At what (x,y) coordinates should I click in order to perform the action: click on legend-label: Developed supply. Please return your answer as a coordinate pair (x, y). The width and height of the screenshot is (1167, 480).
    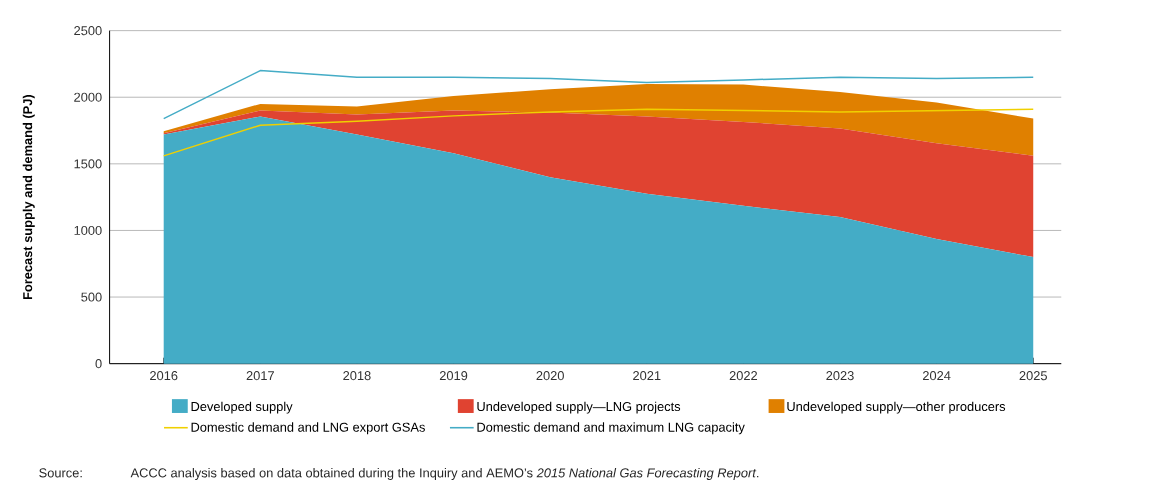
    Looking at the image, I should click on (242, 407).